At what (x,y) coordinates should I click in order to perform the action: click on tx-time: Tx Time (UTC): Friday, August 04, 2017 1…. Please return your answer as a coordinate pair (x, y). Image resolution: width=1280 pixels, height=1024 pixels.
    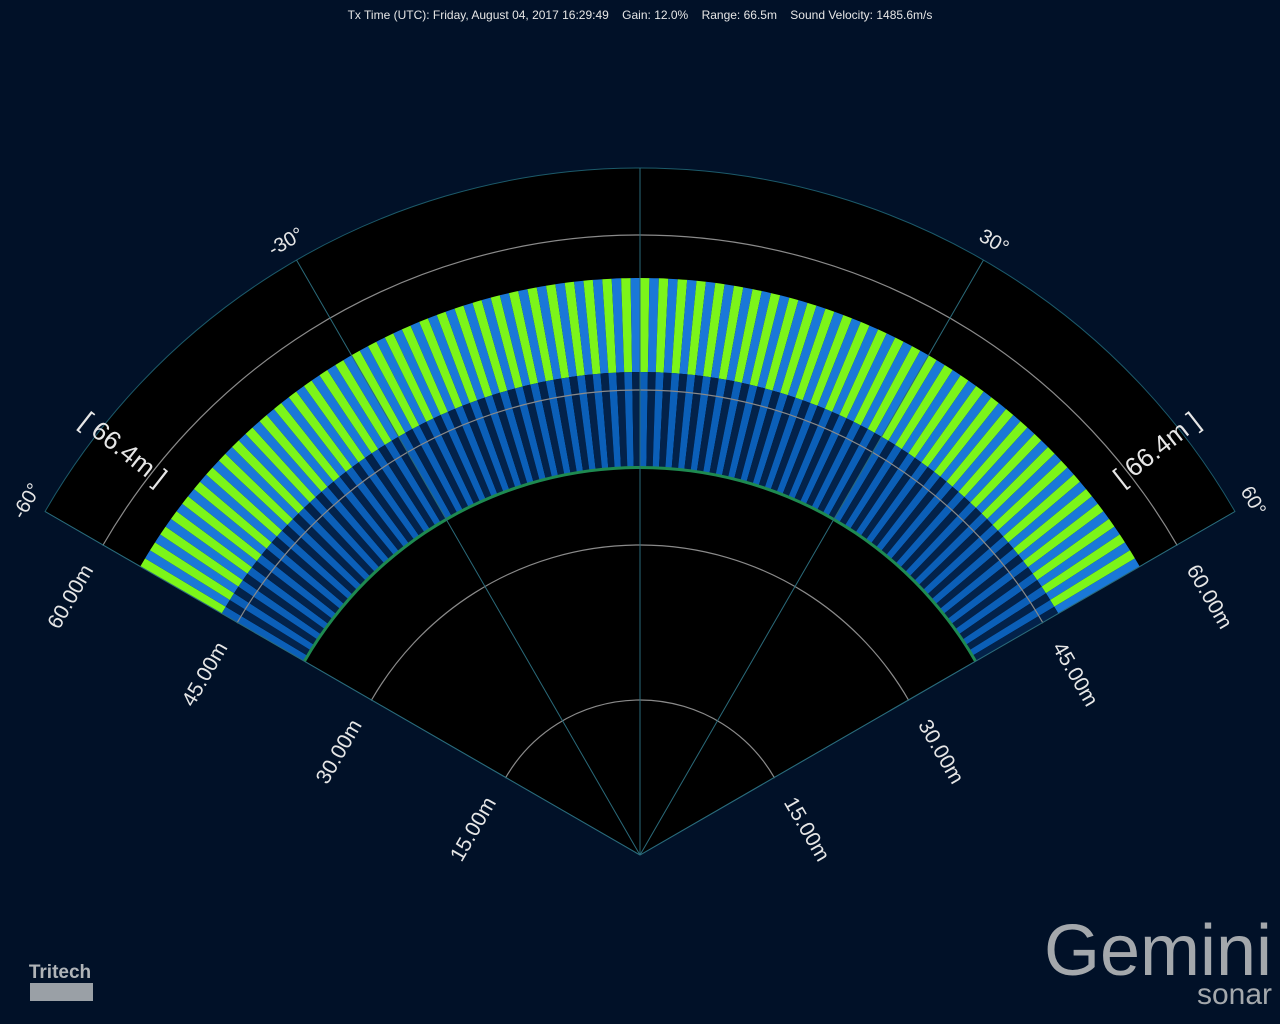
    Looking at the image, I should click on (479, 15).